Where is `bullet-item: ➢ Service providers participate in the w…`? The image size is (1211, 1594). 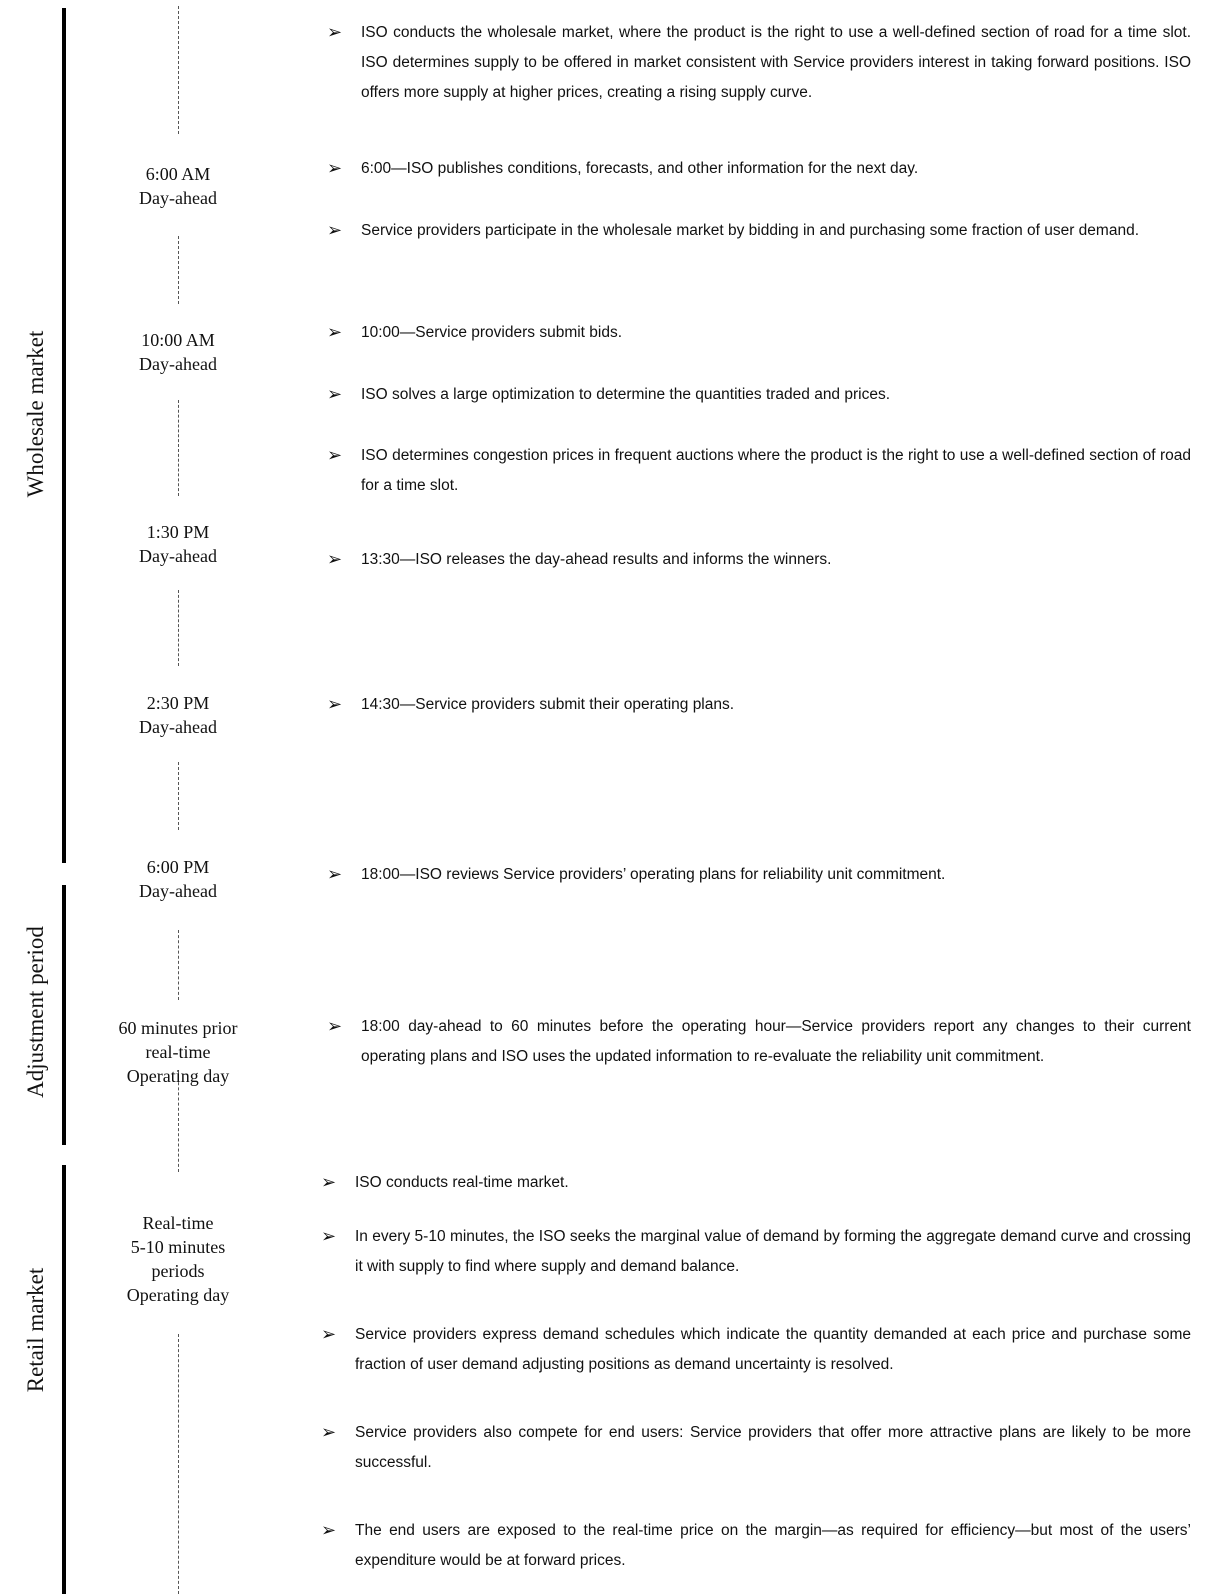 bullet-item: ➢ Service providers participate in the w… is located at coordinates (759, 231).